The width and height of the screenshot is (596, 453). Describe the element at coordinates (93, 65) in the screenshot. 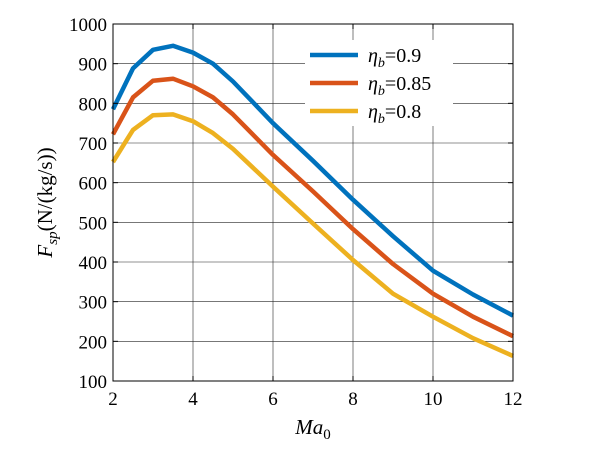

I see `y-tick-label: 900` at that location.